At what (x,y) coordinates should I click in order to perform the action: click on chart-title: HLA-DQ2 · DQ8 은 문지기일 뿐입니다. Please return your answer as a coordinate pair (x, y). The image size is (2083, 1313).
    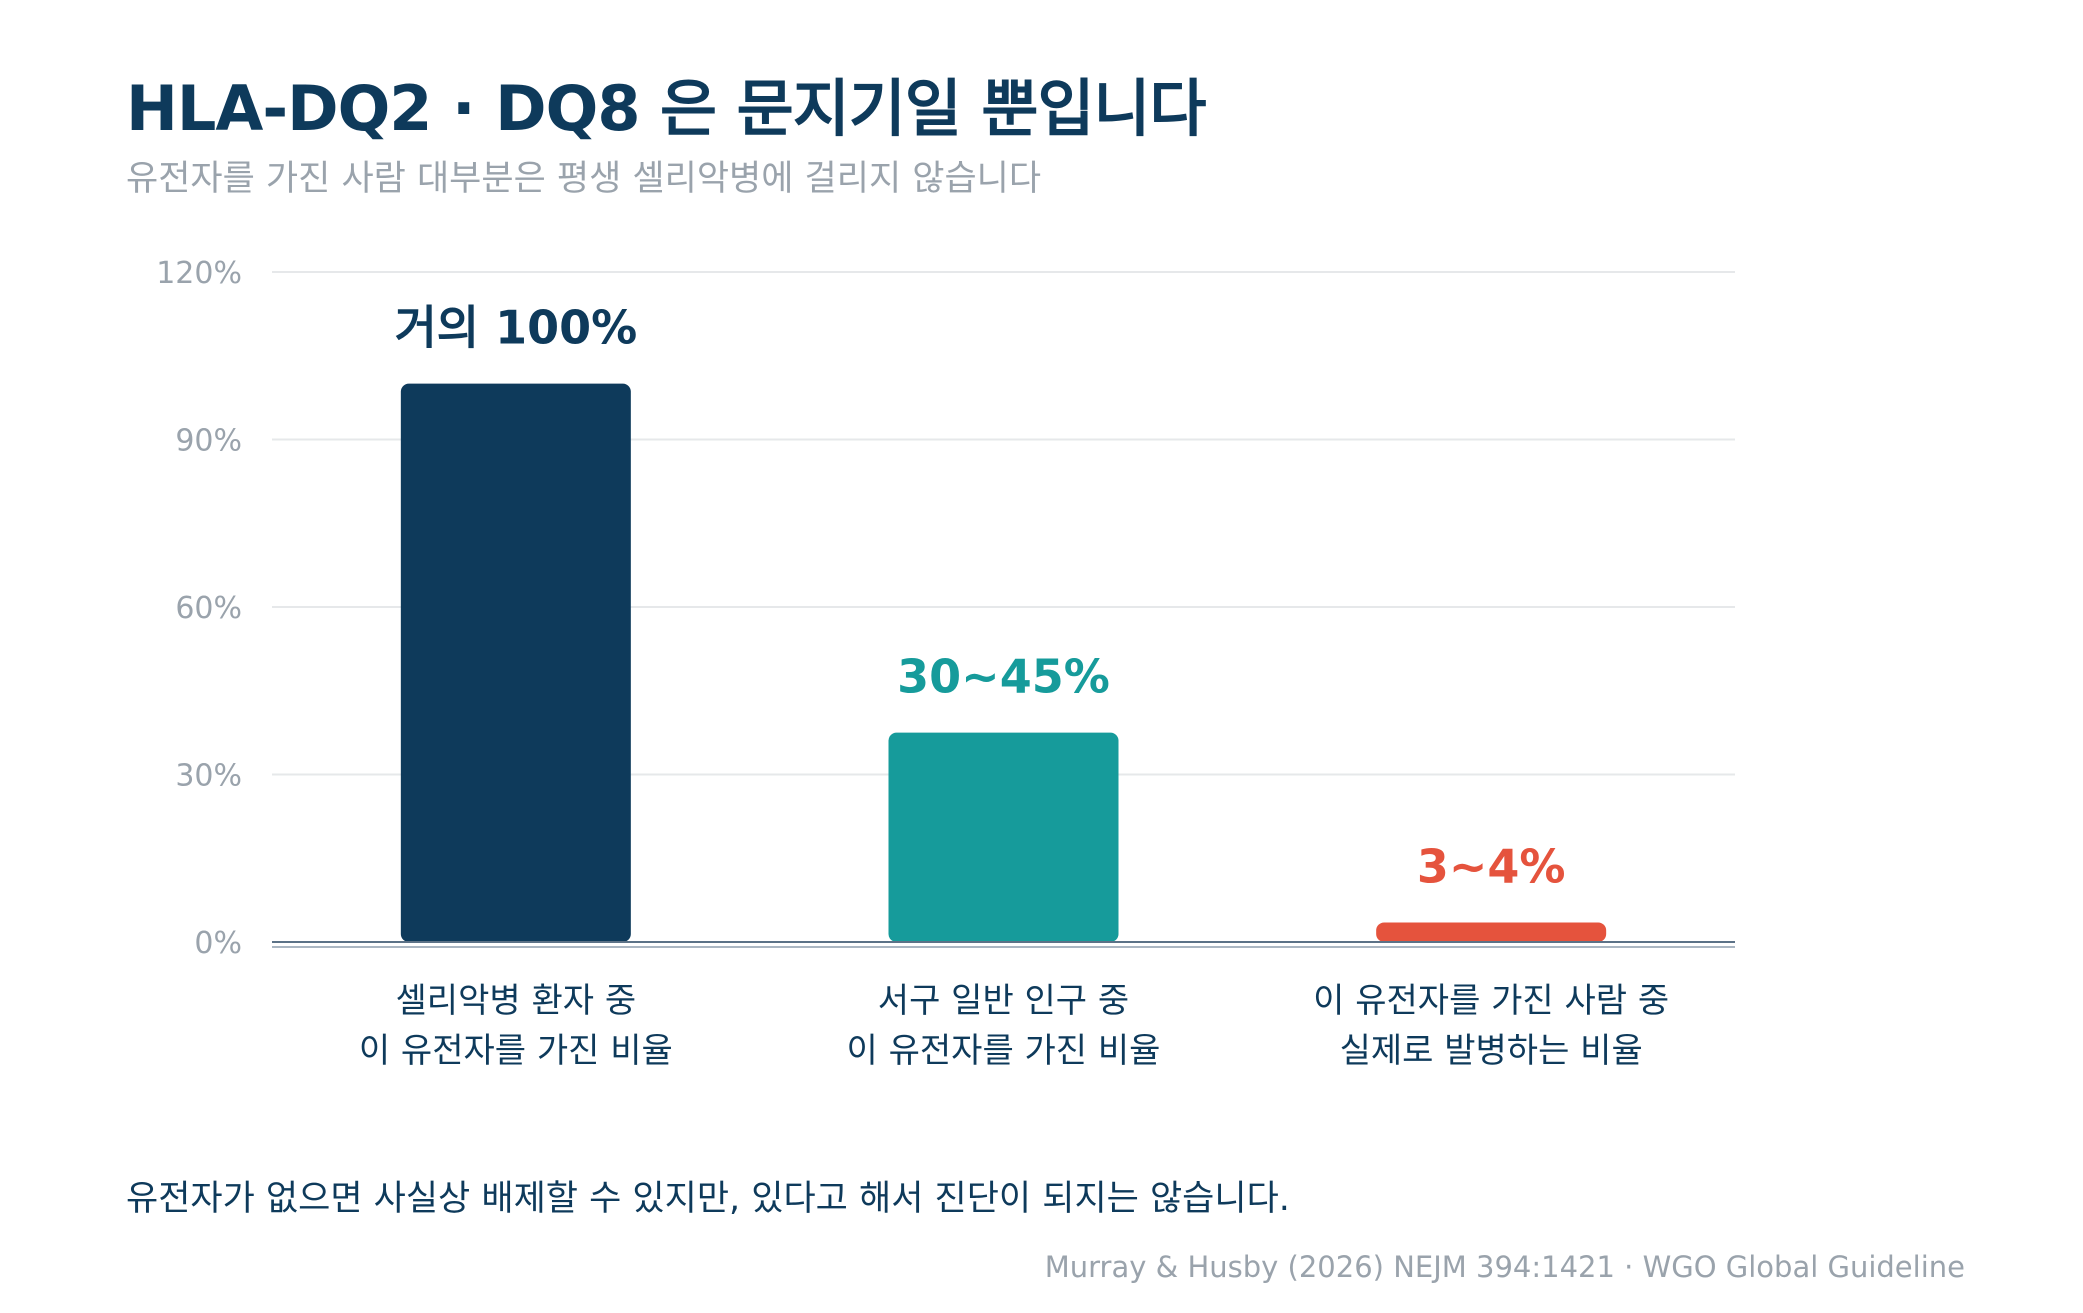
    Looking at the image, I should click on (666, 108).